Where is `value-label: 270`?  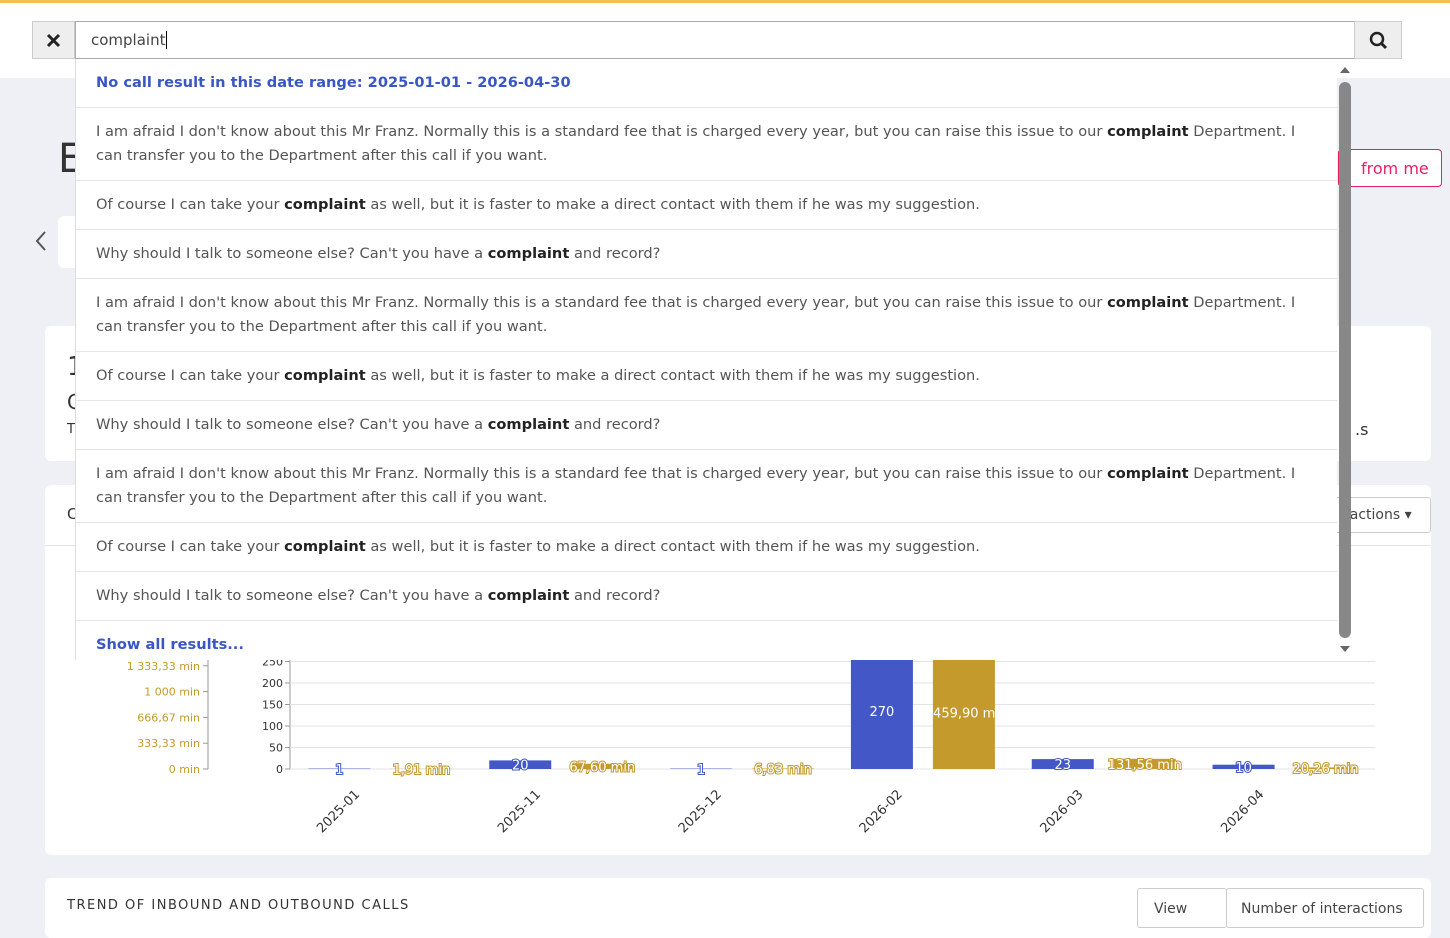
value-label: 270 is located at coordinates (882, 712).